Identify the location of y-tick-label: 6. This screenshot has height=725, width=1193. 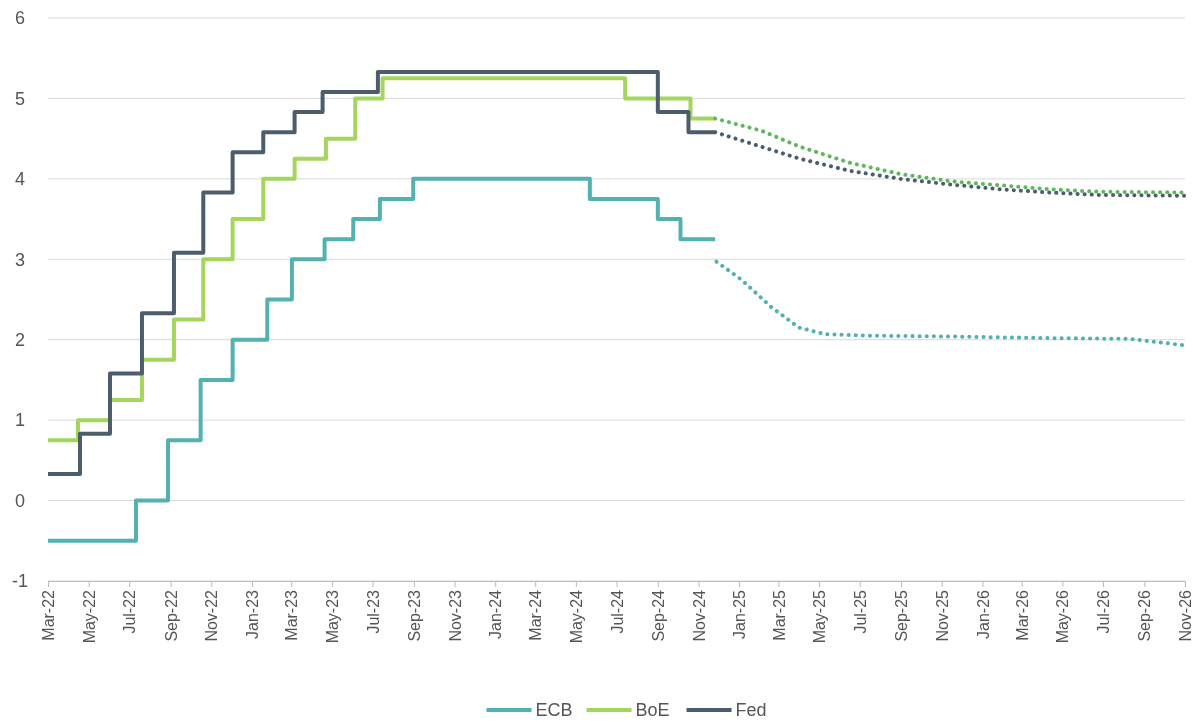
(20, 18).